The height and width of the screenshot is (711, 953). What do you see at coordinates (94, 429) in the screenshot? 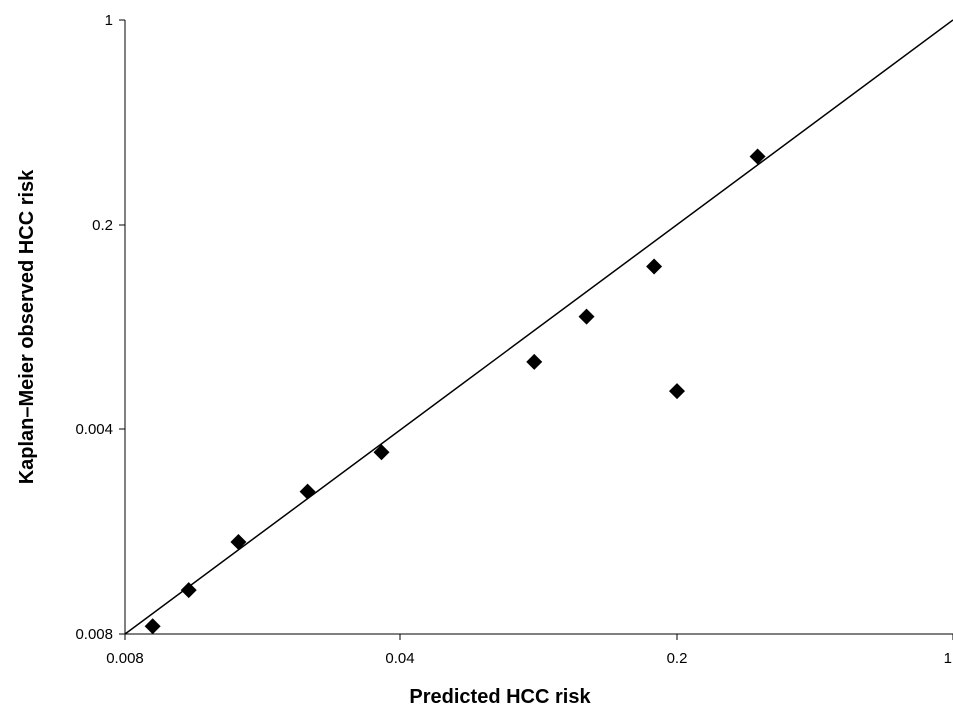
I see `y-tick-label: 0.004` at bounding box center [94, 429].